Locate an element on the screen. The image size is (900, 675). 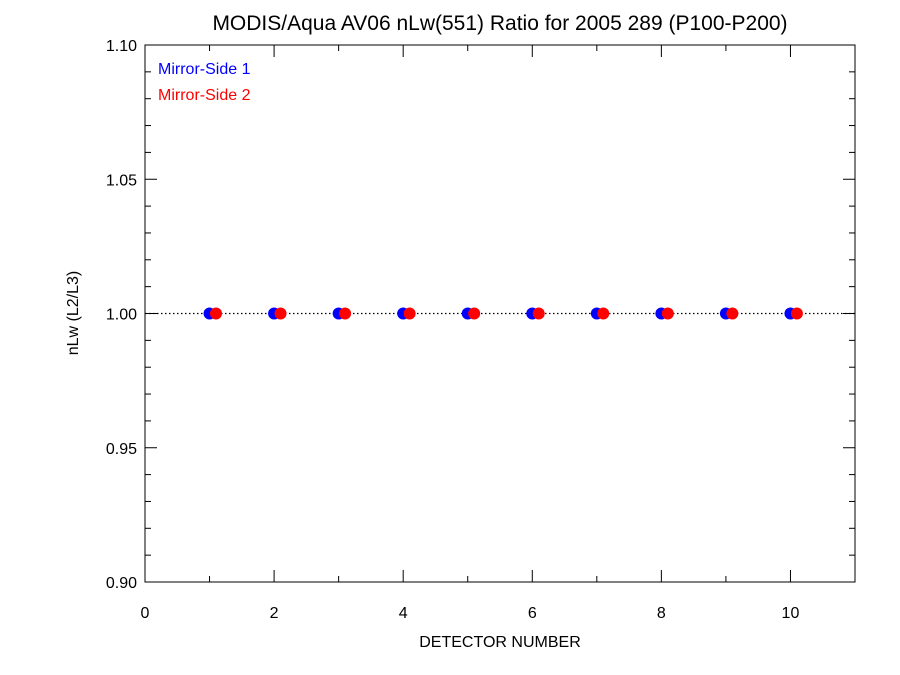
x-tick-label: 2 is located at coordinates (274, 613).